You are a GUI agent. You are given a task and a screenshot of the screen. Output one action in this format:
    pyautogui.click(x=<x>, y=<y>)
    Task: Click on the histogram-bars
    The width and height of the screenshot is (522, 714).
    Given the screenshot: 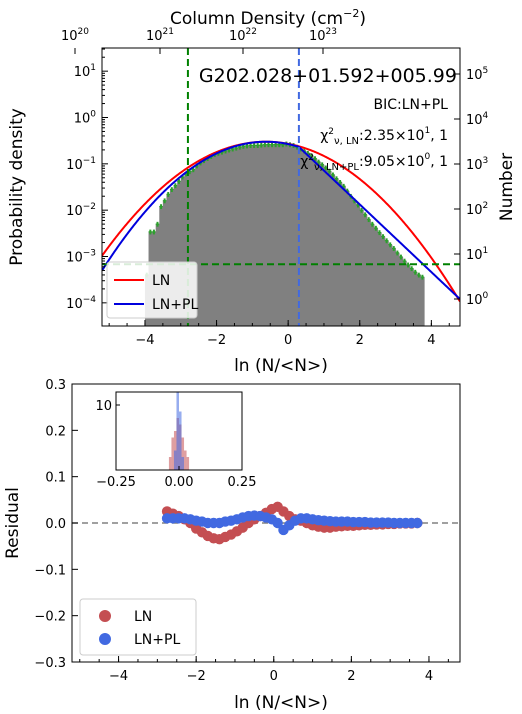 What is the action you would take?
    pyautogui.click(x=284, y=234)
    